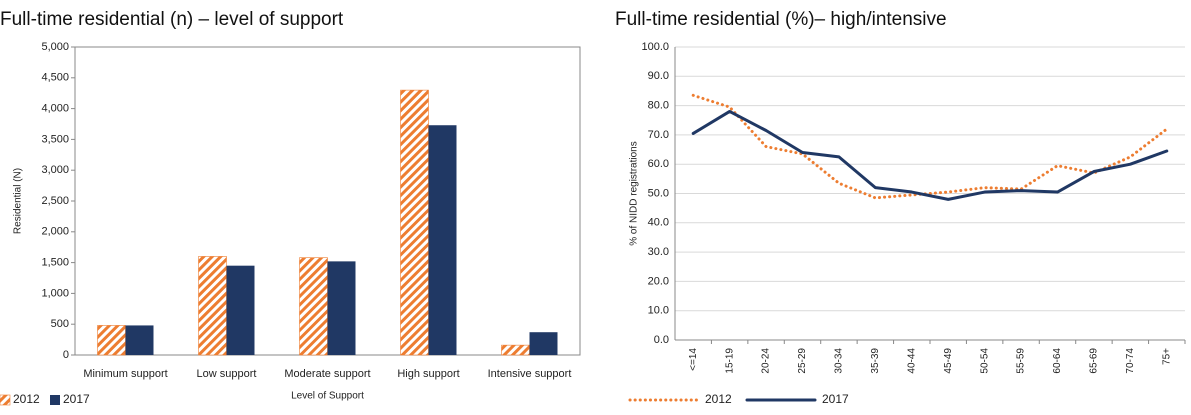 The width and height of the screenshot is (1191, 415). What do you see at coordinates (66, 355) in the screenshot?
I see `y-tick-label: 0` at bounding box center [66, 355].